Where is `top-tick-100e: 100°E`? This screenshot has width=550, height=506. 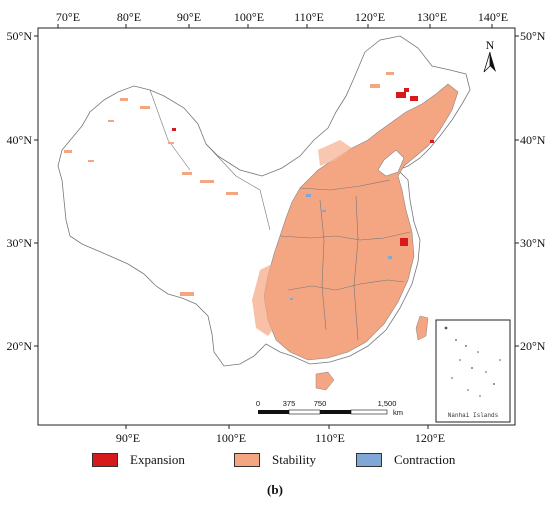
top-tick-100e: 100°E is located at coordinates (249, 17).